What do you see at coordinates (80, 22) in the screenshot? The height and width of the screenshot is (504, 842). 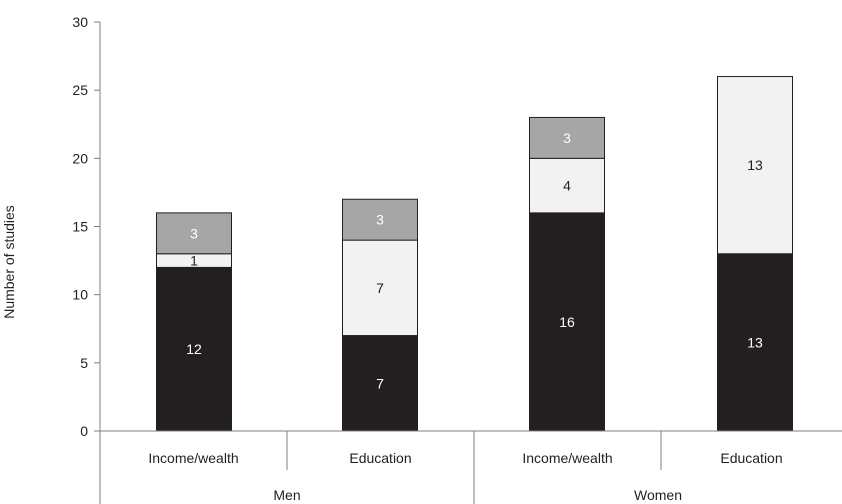 I see `y-tick-label: 30` at bounding box center [80, 22].